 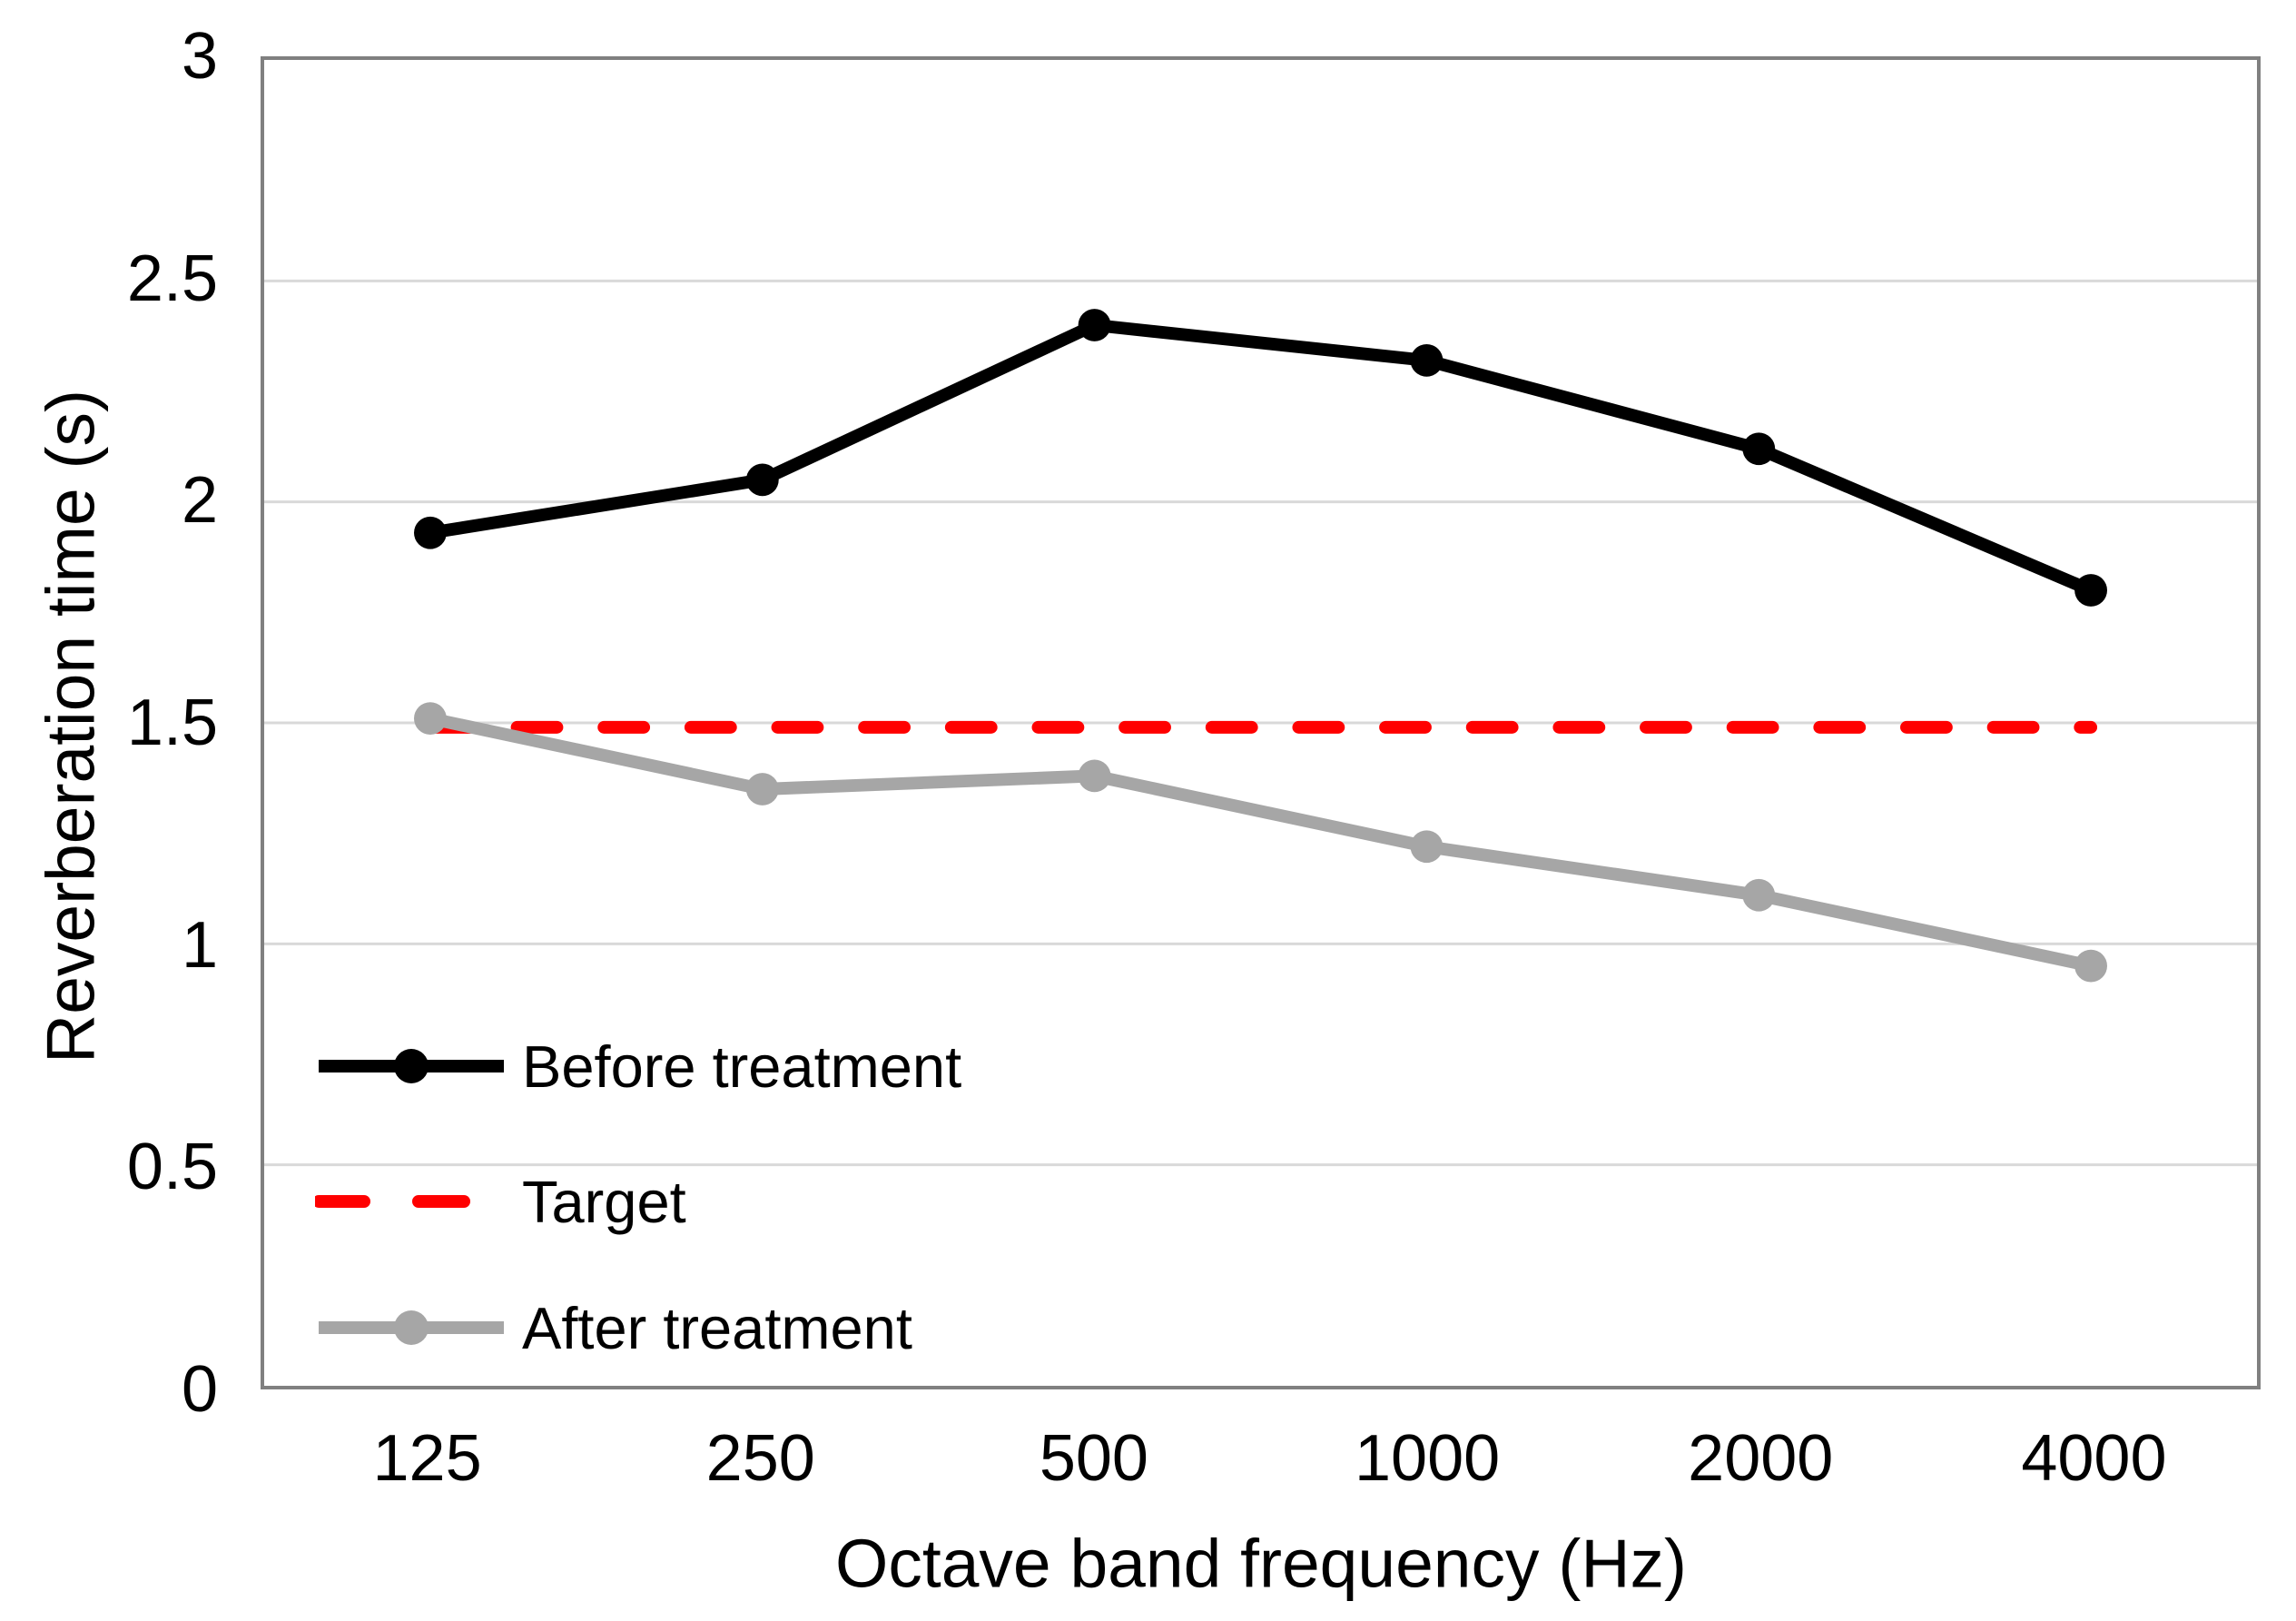 I want to click on x-tick-label-2000: 2000, so click(x=1761, y=1458).